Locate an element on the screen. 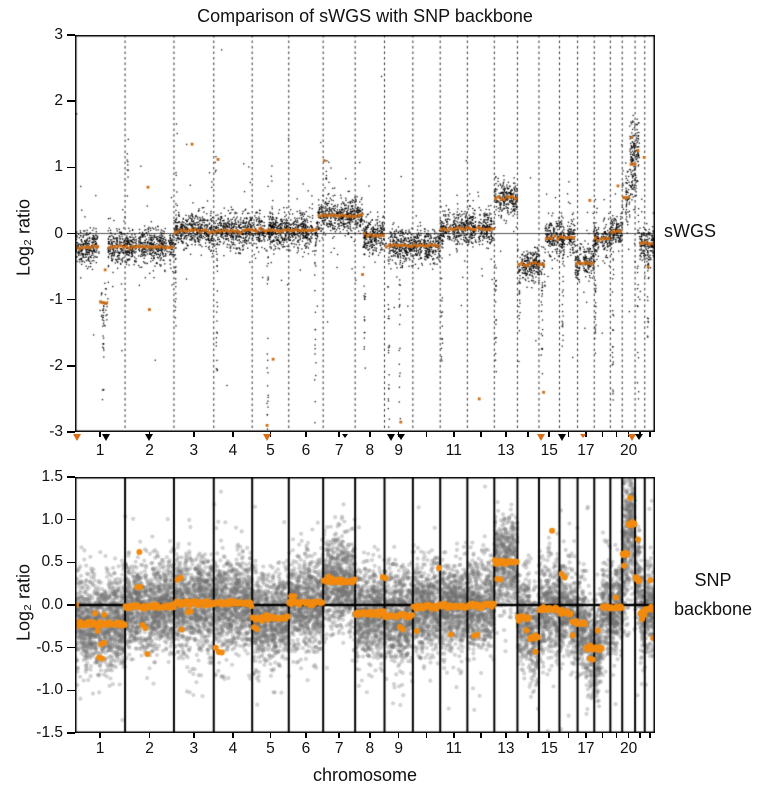  y-tick-label: 0.0 is located at coordinates (52, 604).